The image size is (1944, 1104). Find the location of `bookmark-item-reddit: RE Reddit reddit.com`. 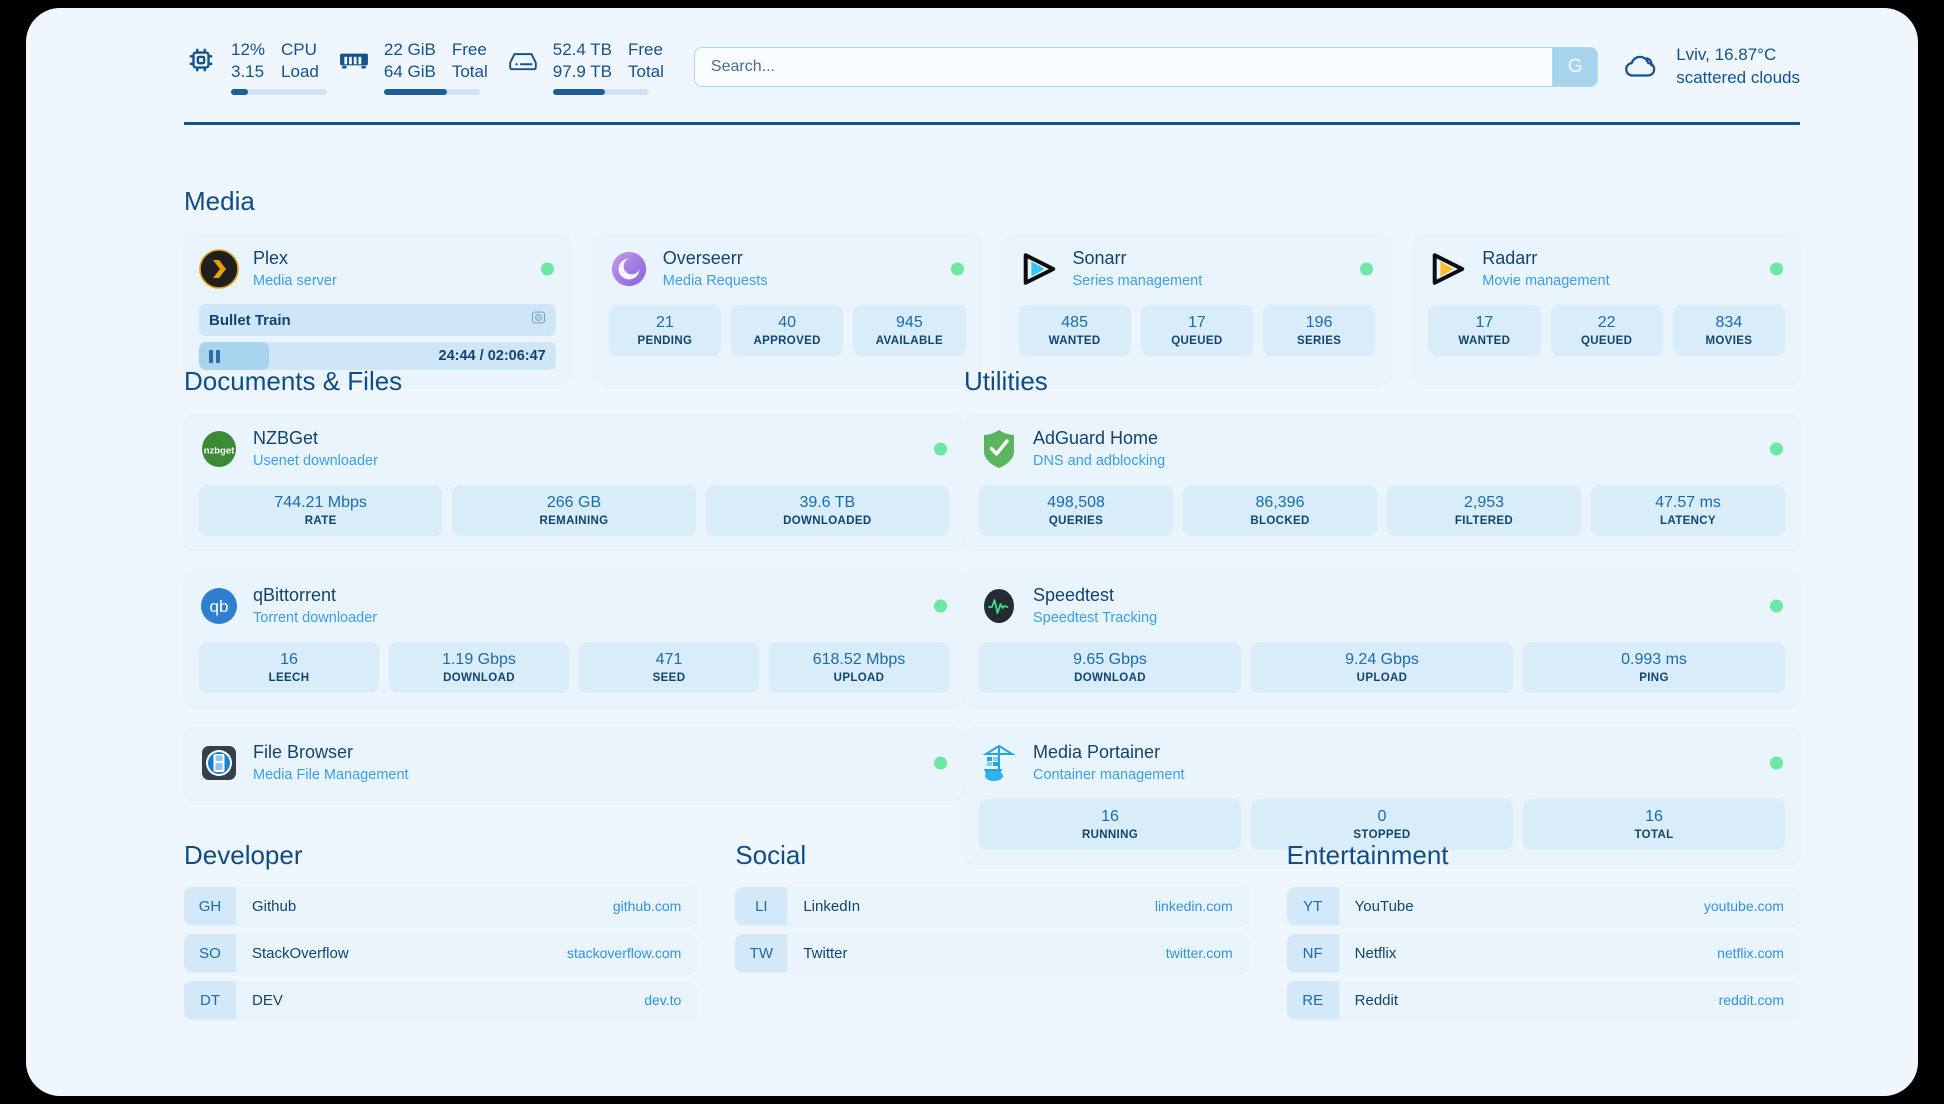

bookmark-item-reddit: RE Reddit reddit.com is located at coordinates (1543, 1000).